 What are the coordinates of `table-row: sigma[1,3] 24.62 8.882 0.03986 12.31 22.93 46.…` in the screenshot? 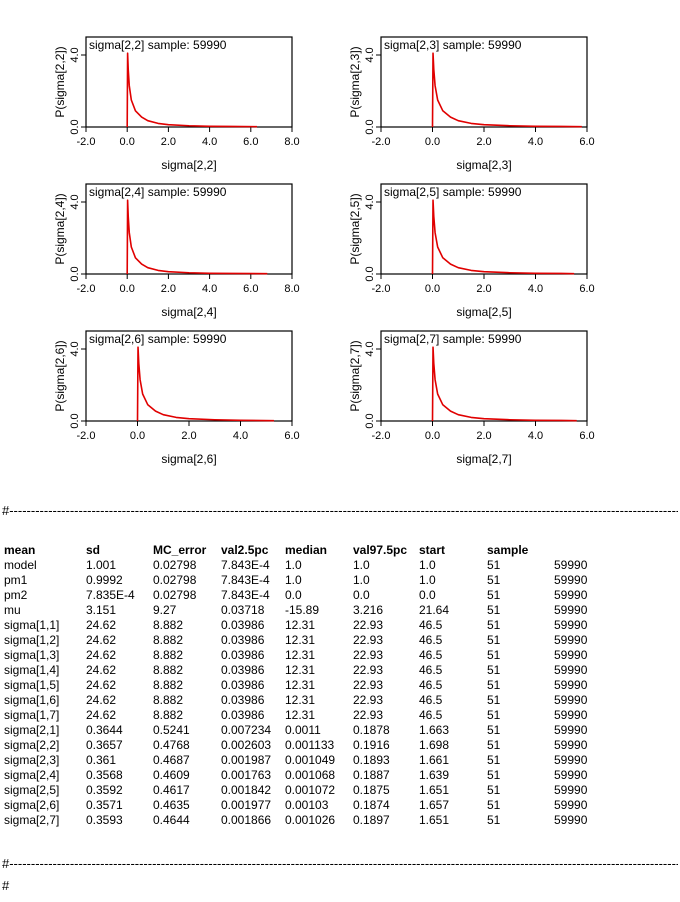 It's located at (309, 655).